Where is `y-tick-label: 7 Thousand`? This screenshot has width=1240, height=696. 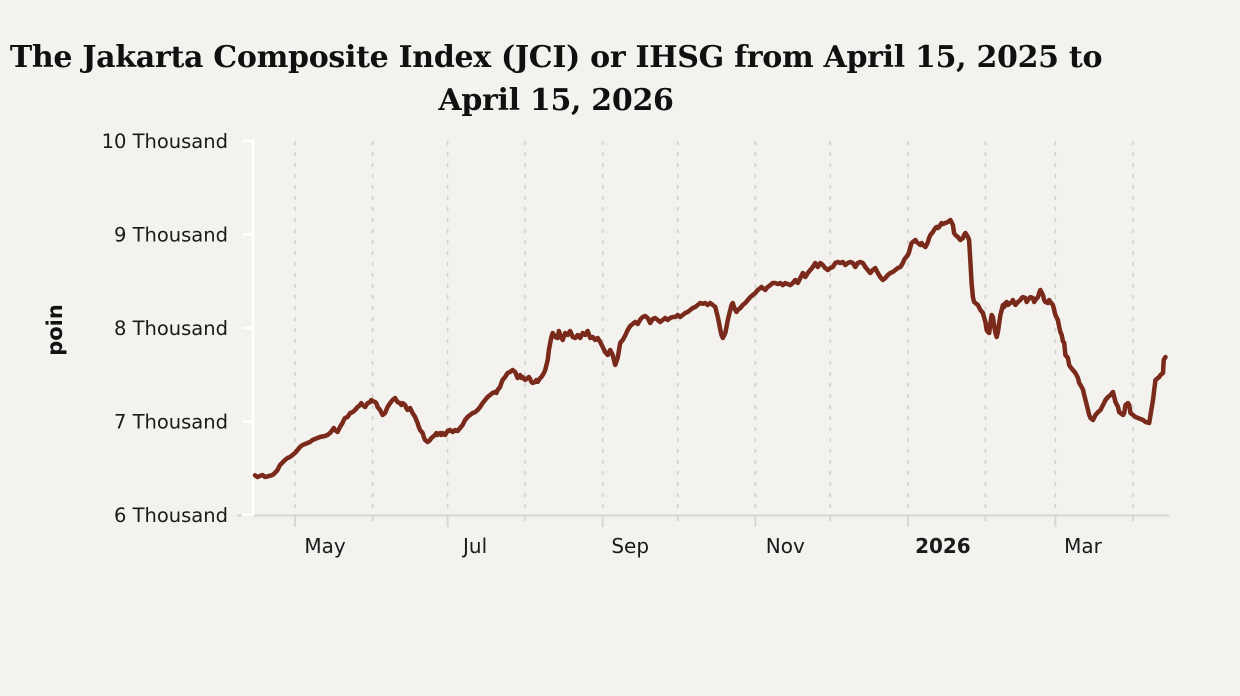 y-tick-label: 7 Thousand is located at coordinates (171, 422).